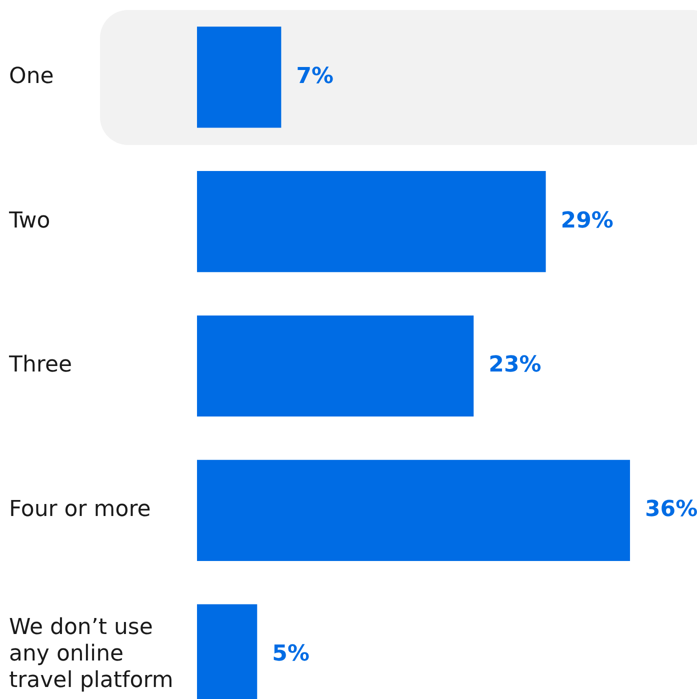 The height and width of the screenshot is (699, 697). I want to click on y-tick-label: One, so click(31, 76).